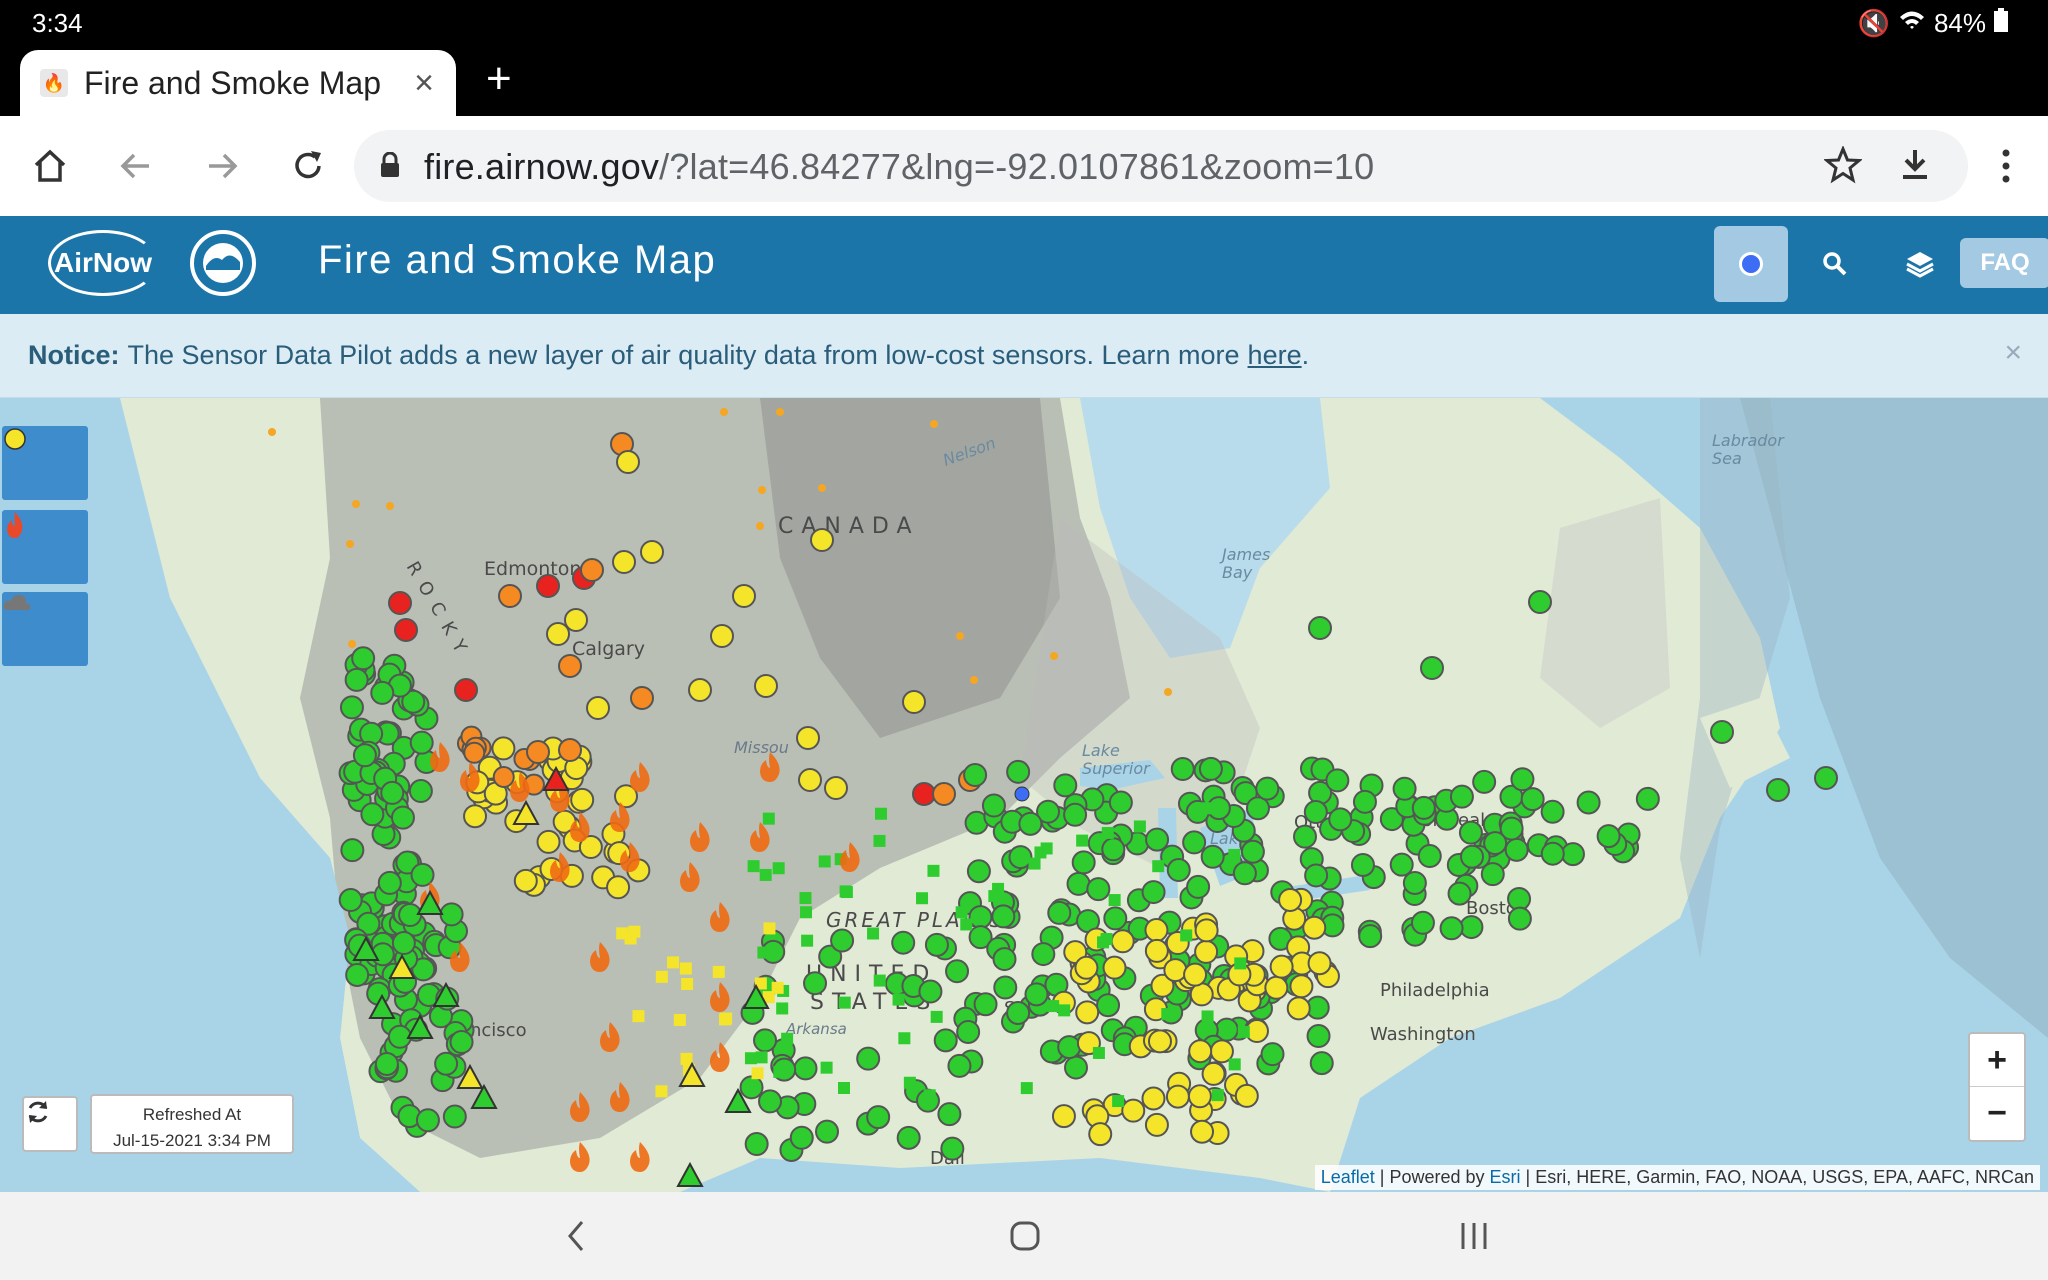  What do you see at coordinates (103, 263) in the screenshot?
I see `airnow-logo: AirNow` at bounding box center [103, 263].